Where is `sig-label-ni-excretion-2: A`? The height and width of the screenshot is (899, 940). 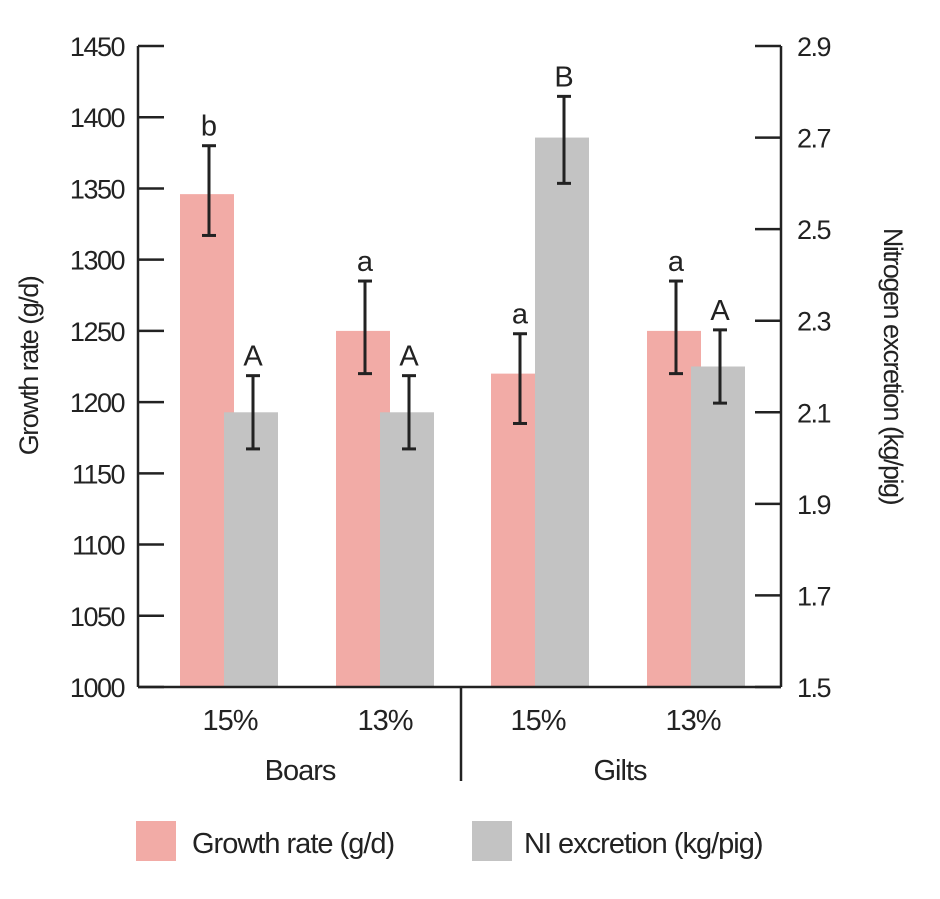 sig-label-ni-excretion-2: A is located at coordinates (409, 357).